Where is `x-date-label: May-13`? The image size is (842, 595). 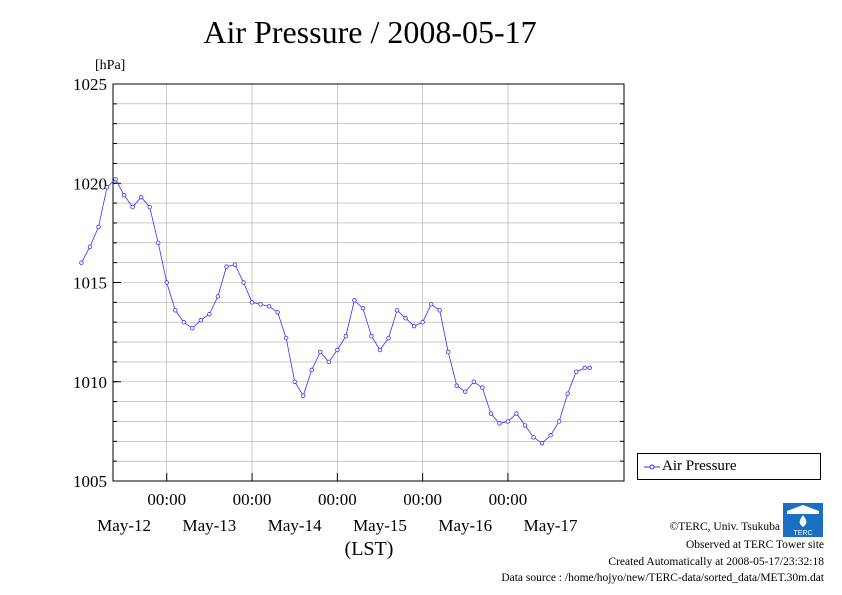
x-date-label: May-13 is located at coordinates (209, 525).